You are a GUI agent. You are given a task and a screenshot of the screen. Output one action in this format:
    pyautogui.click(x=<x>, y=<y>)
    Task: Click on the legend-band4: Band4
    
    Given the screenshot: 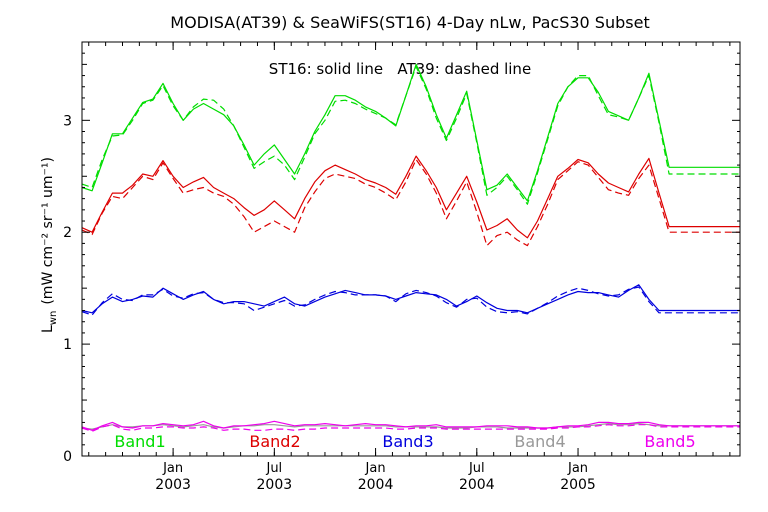 What is the action you would take?
    pyautogui.click(x=539, y=441)
    